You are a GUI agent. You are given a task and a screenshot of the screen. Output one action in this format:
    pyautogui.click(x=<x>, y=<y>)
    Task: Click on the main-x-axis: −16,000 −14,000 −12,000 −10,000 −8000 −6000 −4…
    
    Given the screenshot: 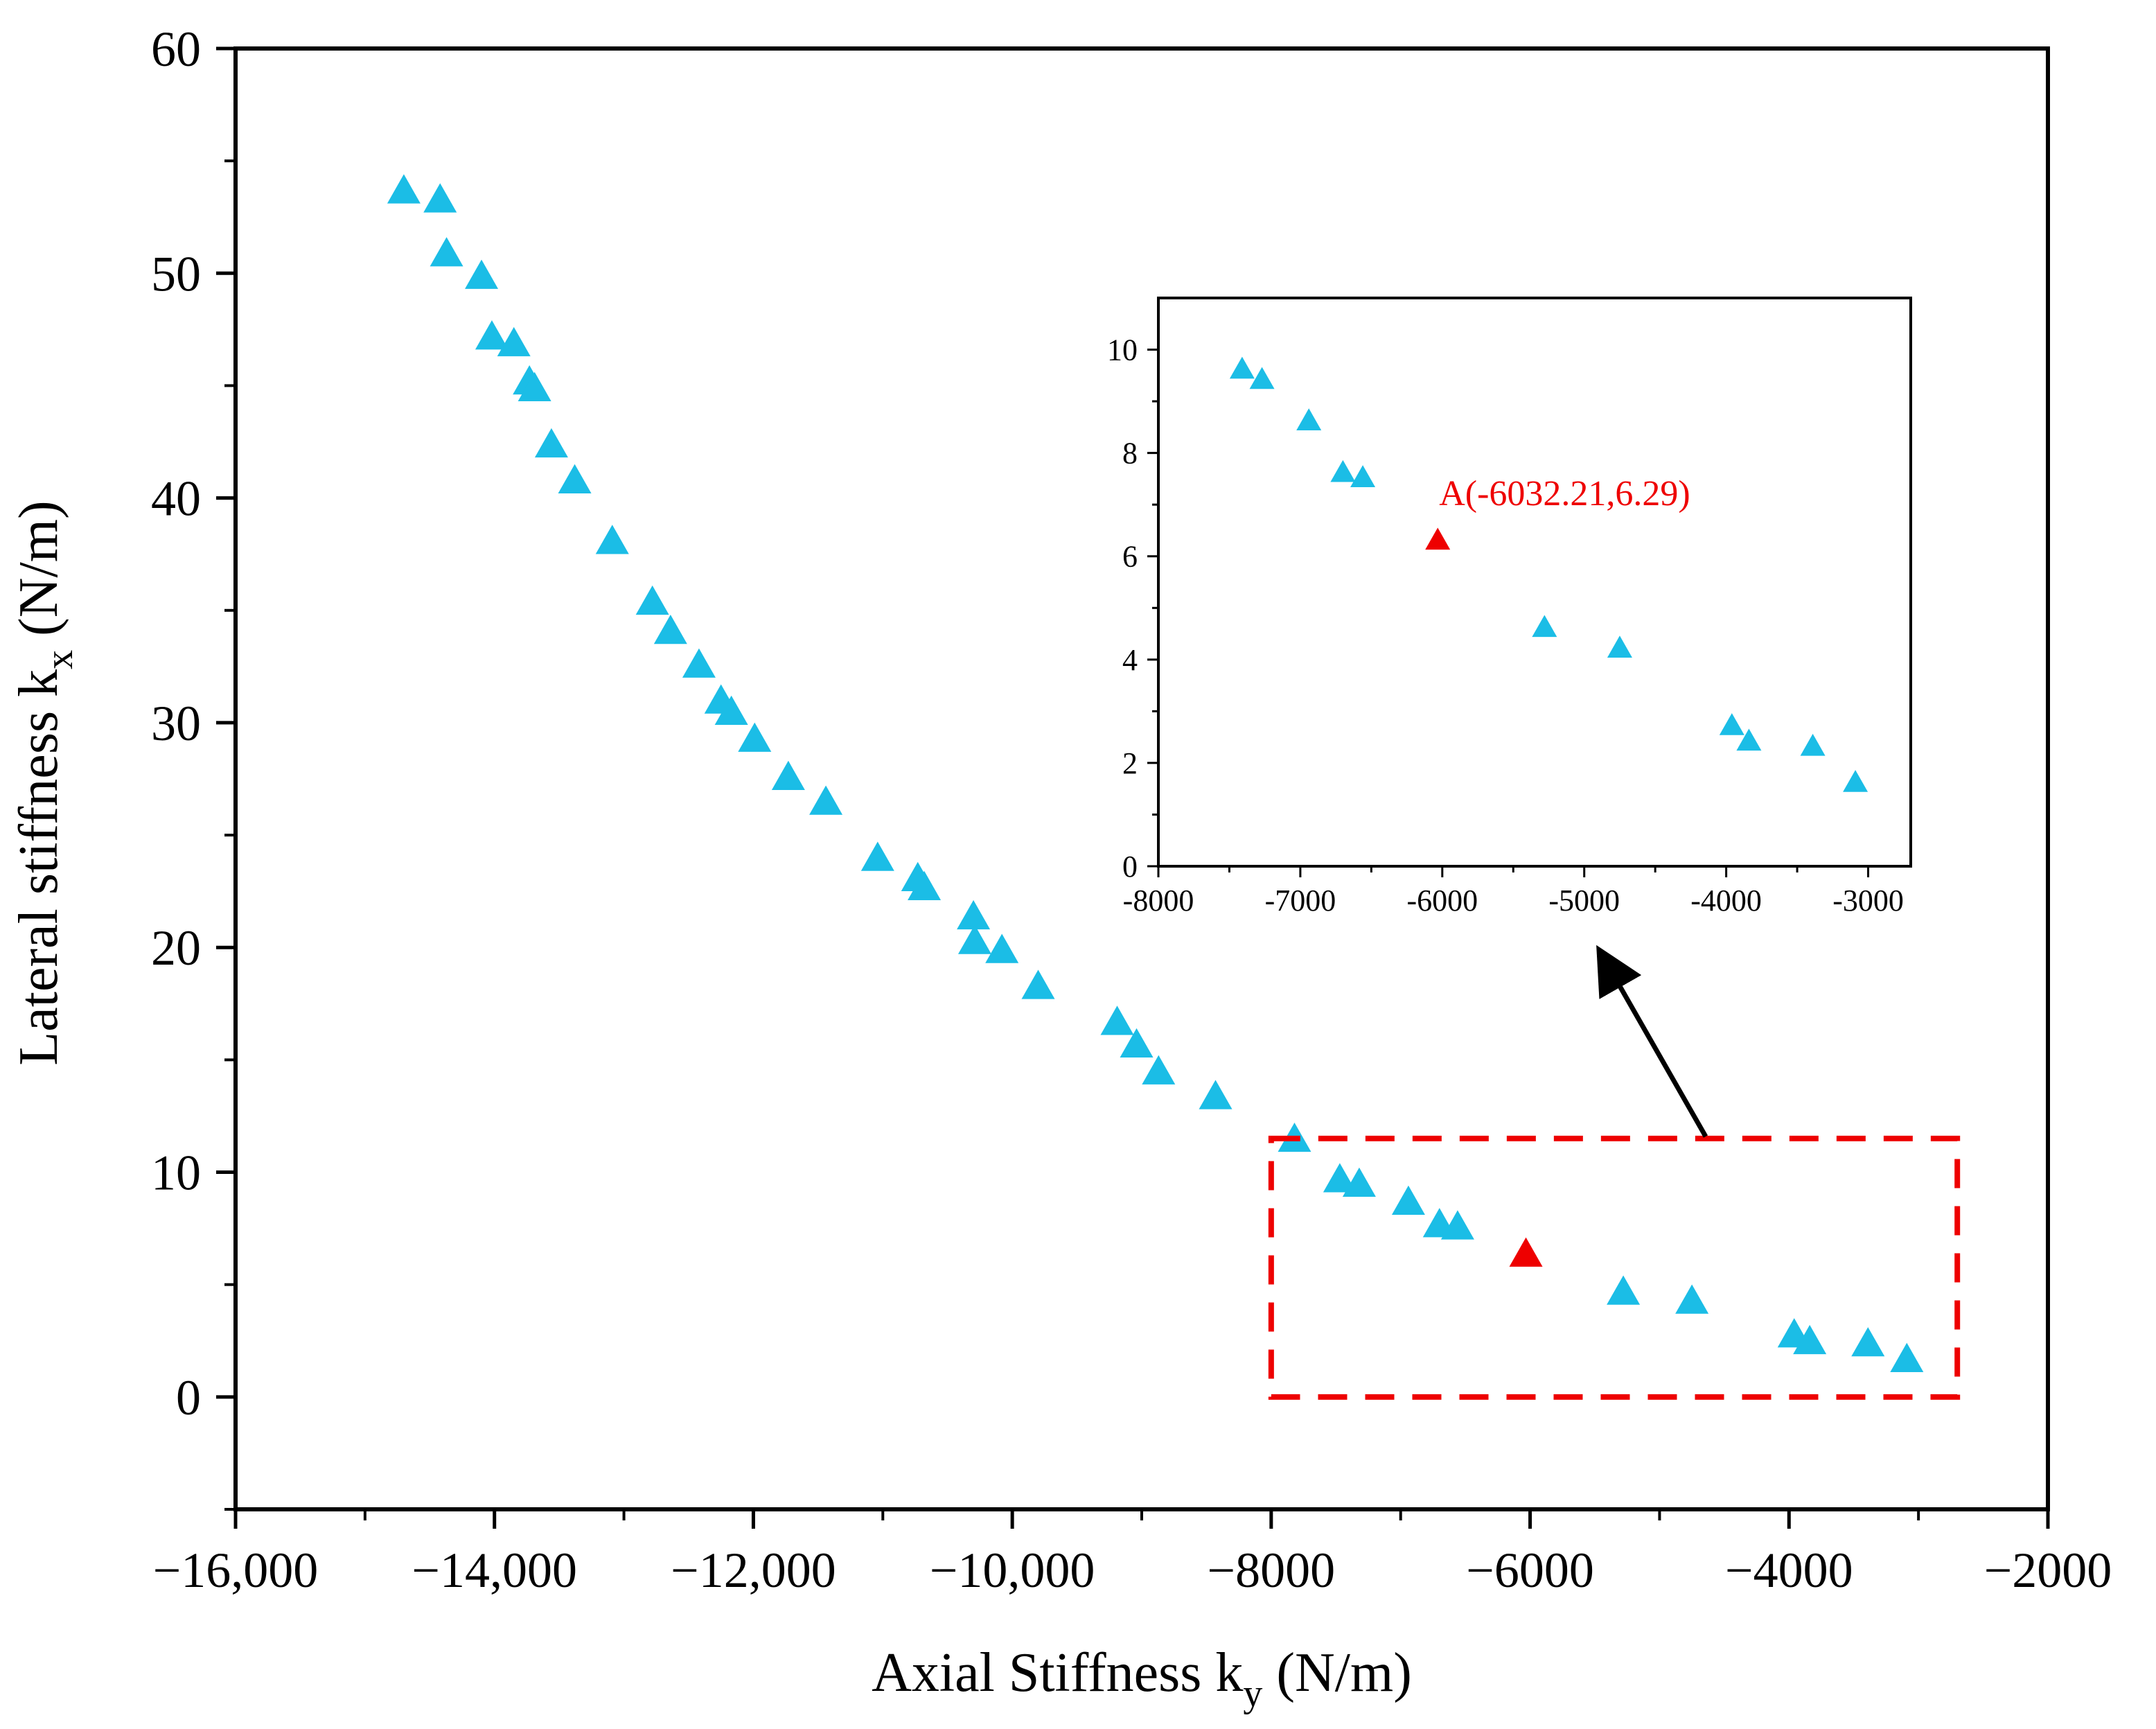 What is the action you would take?
    pyautogui.click(x=1132, y=1553)
    